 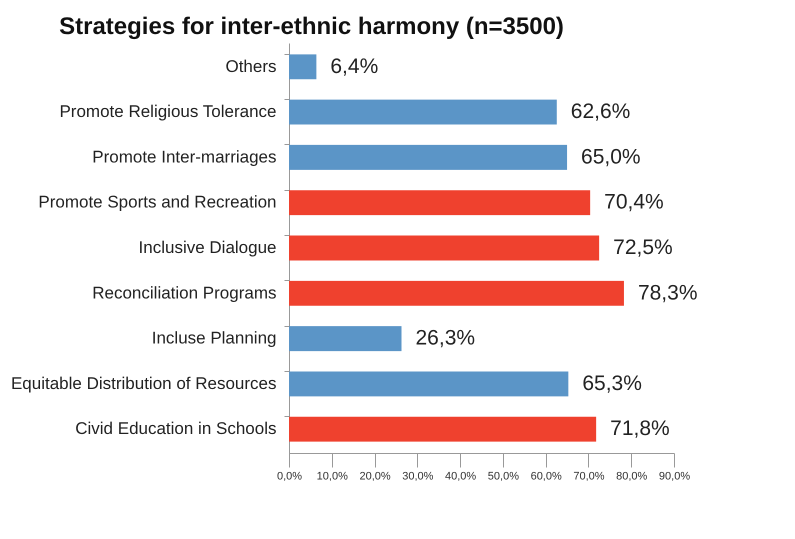 What do you see at coordinates (157, 202) in the screenshot?
I see `y-tick-label: Promote Sports and Recreation` at bounding box center [157, 202].